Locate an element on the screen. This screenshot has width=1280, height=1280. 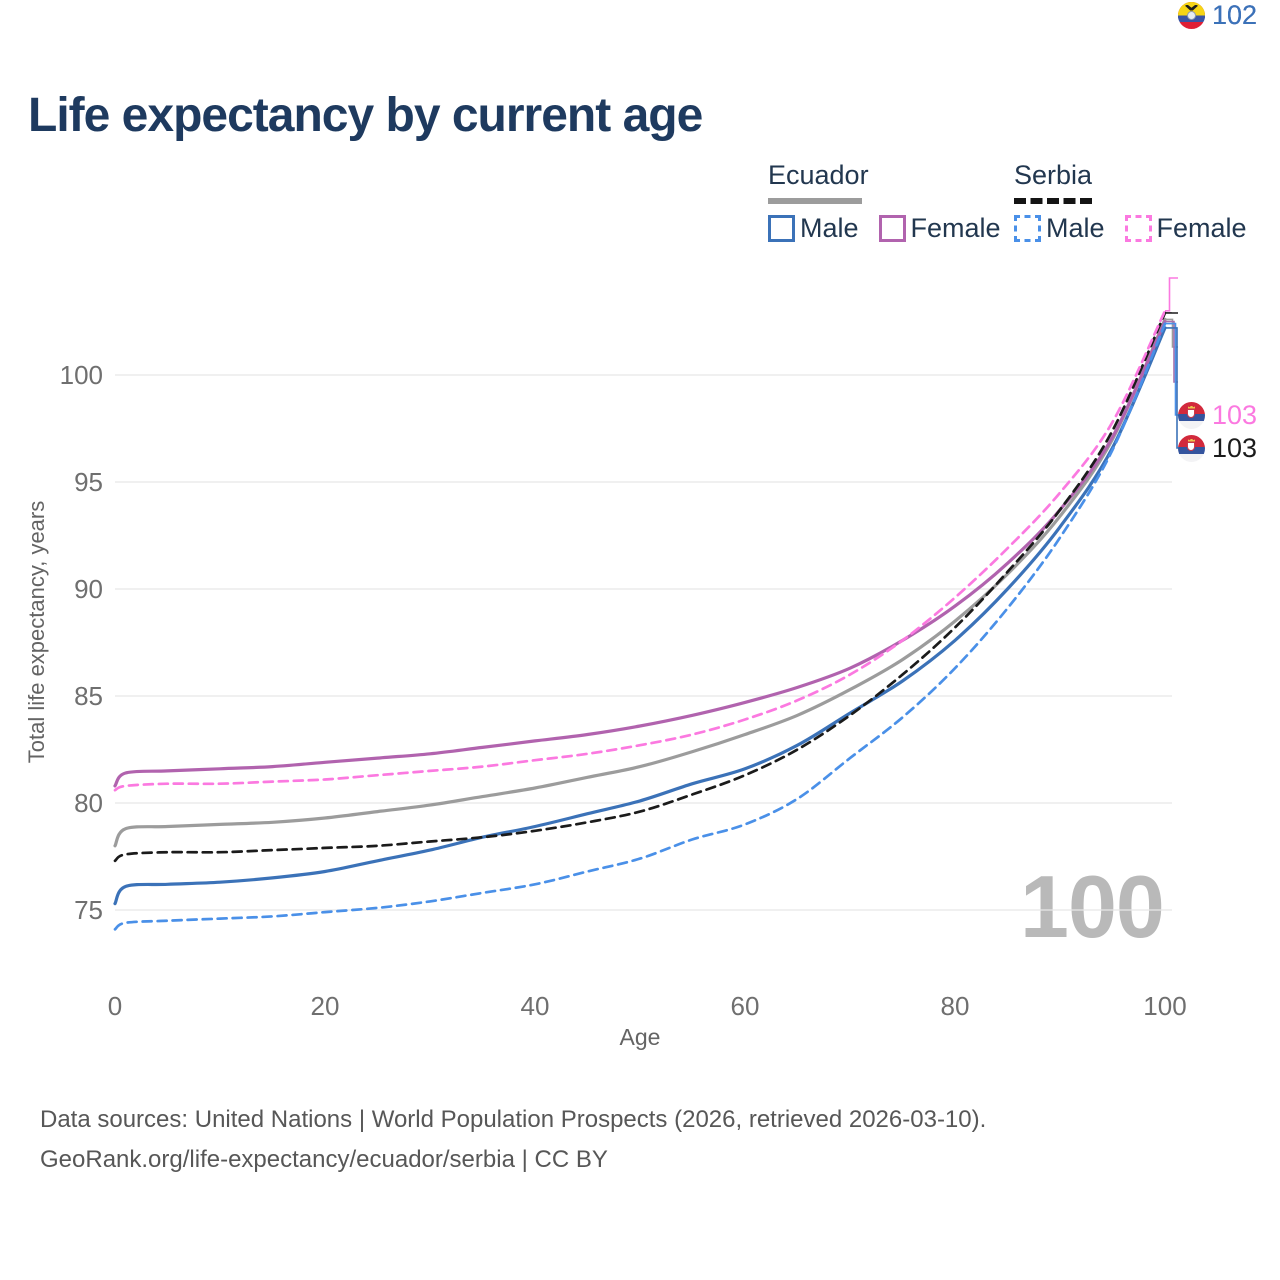
x-tick-label: 80 is located at coordinates (955, 1006).